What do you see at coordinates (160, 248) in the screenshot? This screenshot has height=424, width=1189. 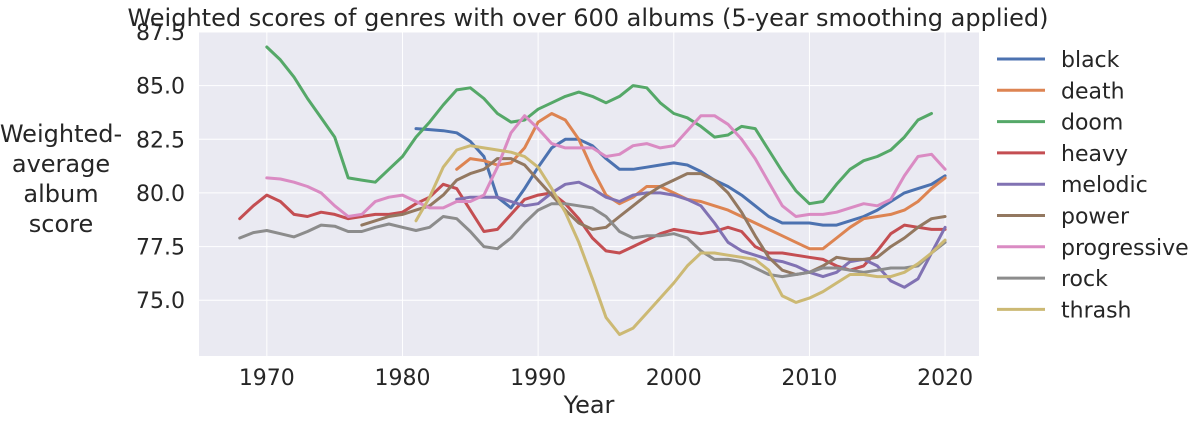 I see `y-tick-label: 77.5` at bounding box center [160, 248].